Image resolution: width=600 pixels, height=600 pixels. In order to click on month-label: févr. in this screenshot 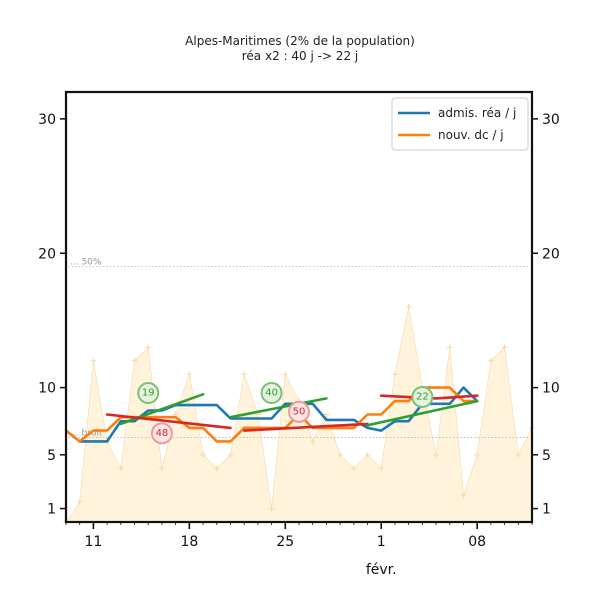, I will do `click(381, 570)`.